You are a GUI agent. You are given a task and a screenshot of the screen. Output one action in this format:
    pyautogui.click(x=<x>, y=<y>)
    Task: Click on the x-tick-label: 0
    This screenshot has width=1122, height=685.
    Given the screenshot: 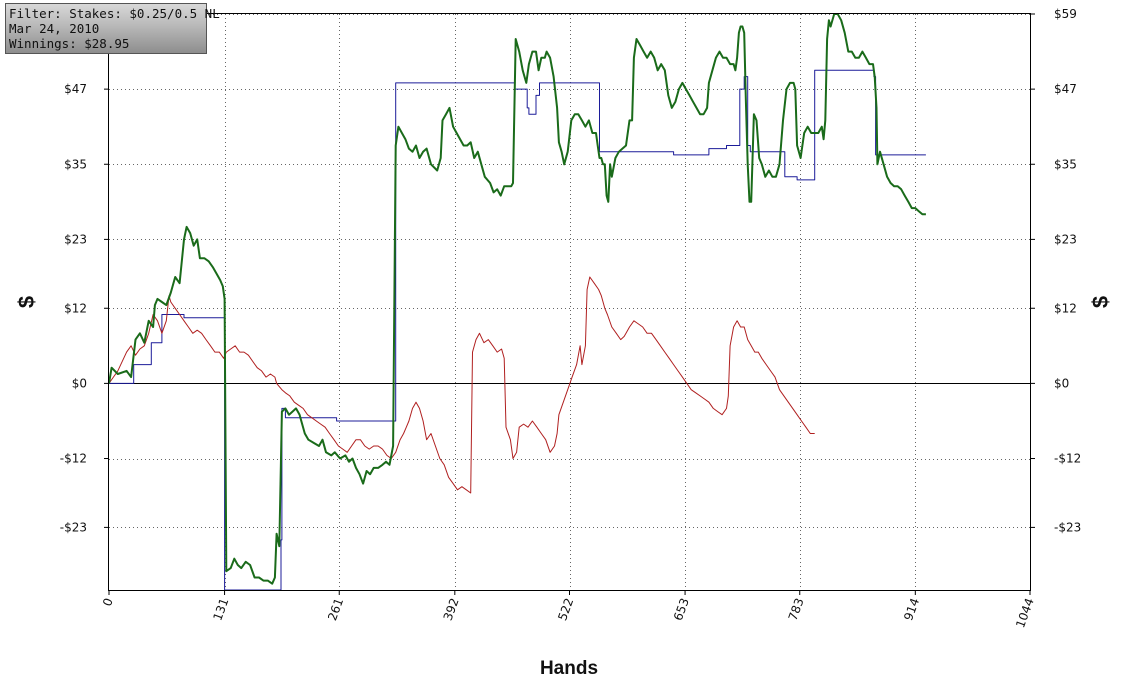 What is the action you would take?
    pyautogui.click(x=108, y=602)
    